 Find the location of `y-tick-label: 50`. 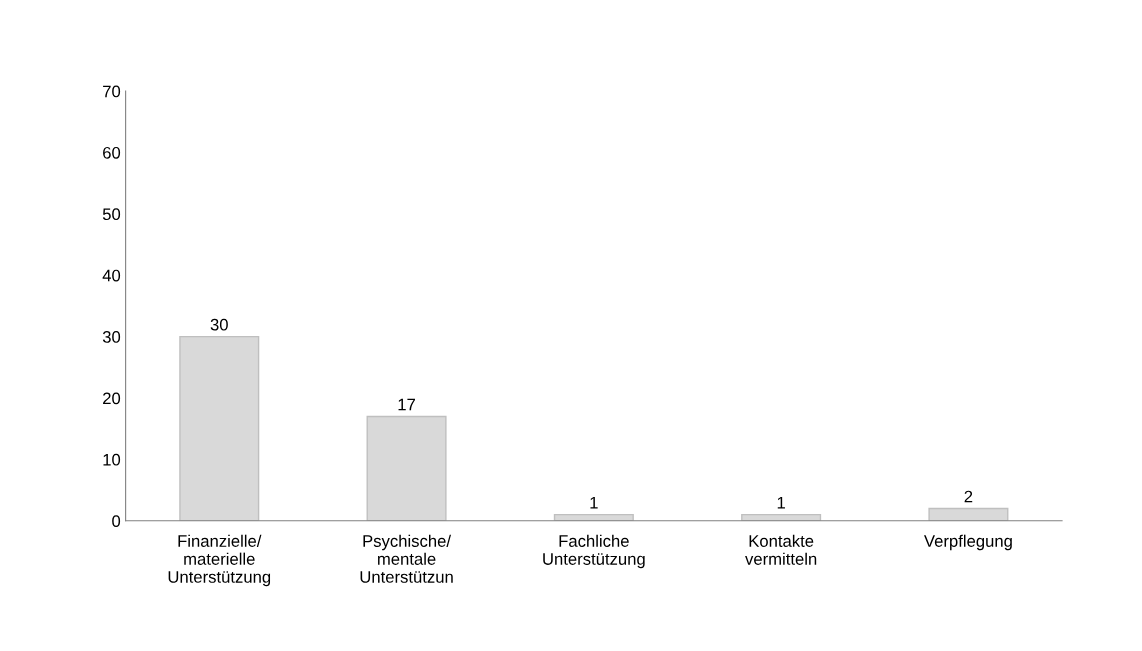

y-tick-label: 50 is located at coordinates (111, 214).